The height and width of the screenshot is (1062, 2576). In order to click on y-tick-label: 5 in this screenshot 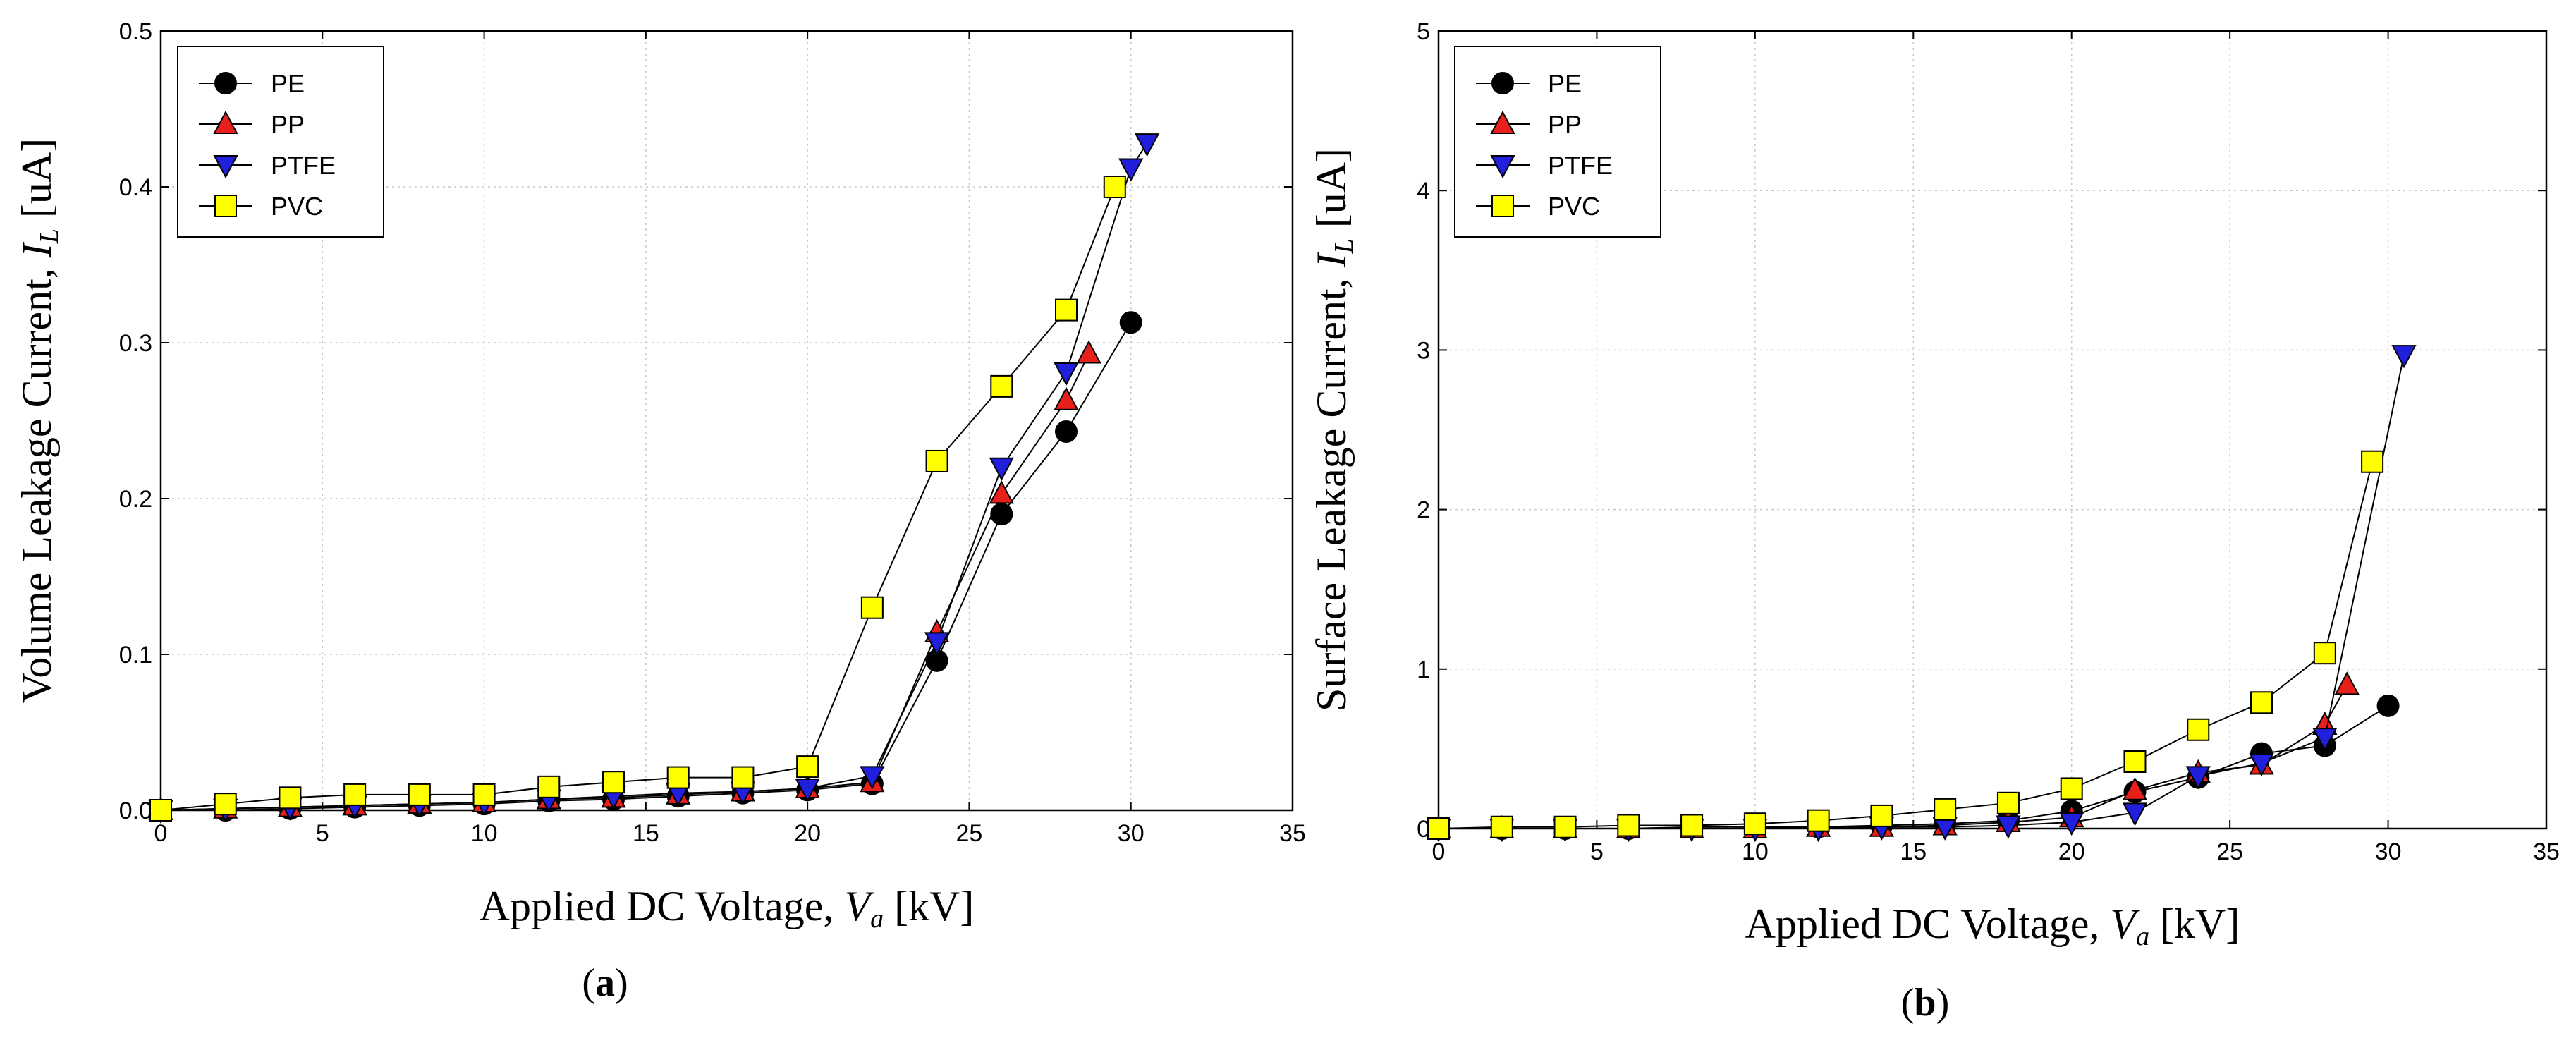, I will do `click(1424, 31)`.